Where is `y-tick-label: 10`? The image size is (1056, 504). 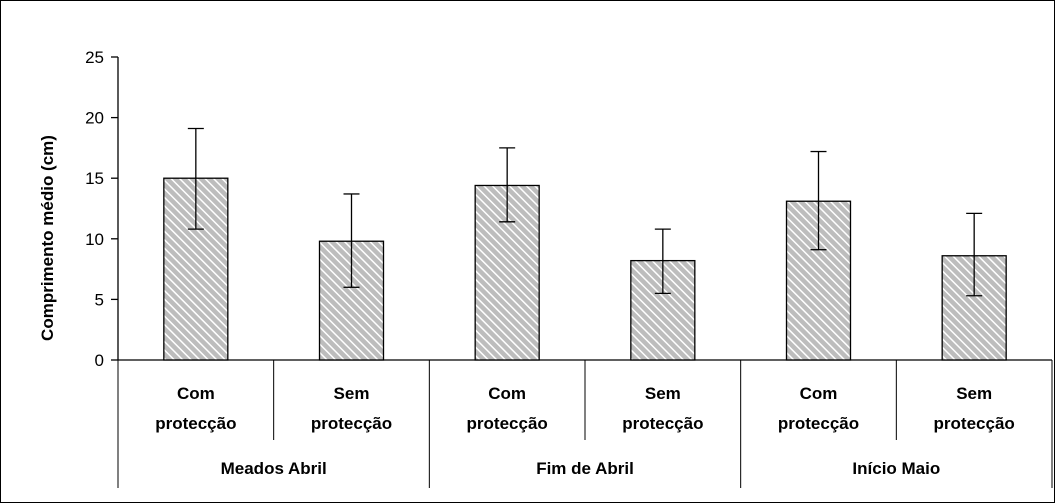
y-tick-label: 10 is located at coordinates (94, 239).